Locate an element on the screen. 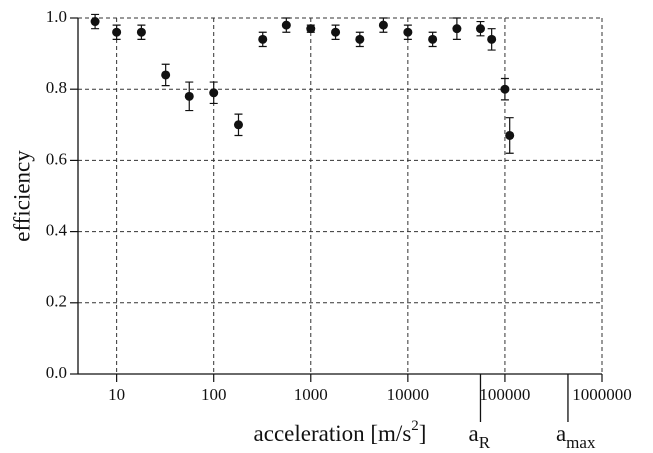 The height and width of the screenshot is (453, 653). x-axis-label-main: acceleration [m/s is located at coordinates (333, 433).